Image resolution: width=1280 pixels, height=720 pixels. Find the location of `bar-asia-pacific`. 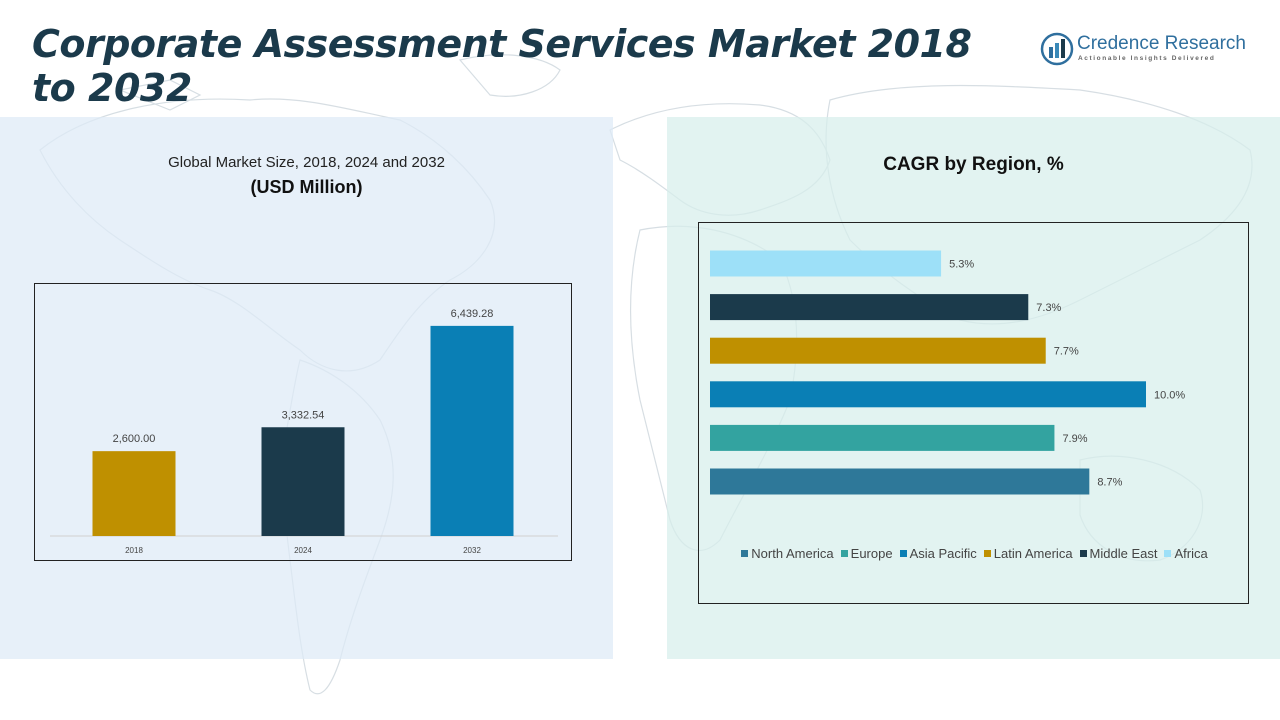

bar-asia-pacific is located at coordinates (928, 394).